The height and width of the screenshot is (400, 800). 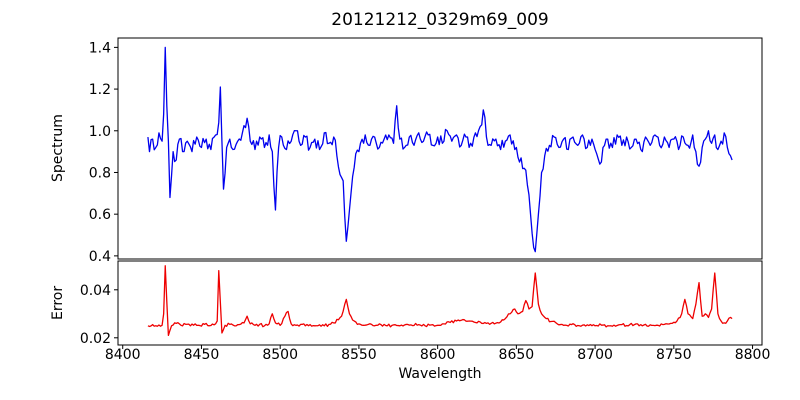 What do you see at coordinates (280, 355) in the screenshot?
I see `x-tick-label: 8500` at bounding box center [280, 355].